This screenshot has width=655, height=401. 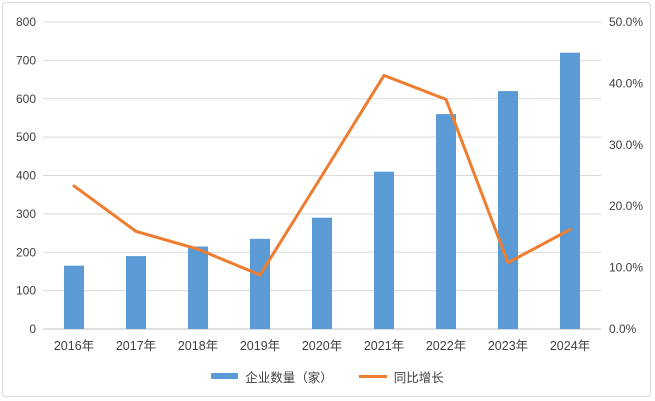 What do you see at coordinates (26, 252) in the screenshot?
I see `left-axis-tick-label: 200` at bounding box center [26, 252].